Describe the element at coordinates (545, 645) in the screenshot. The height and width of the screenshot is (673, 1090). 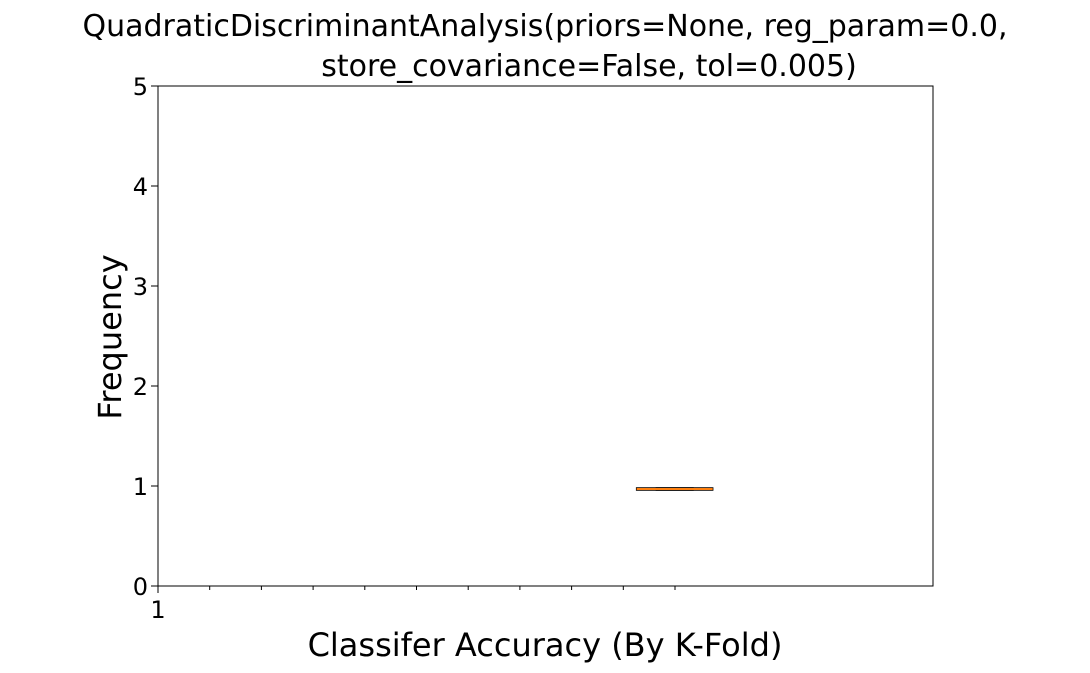
I see `x-axis-label: Classifer Accuracy (By K-Fold)` at that location.